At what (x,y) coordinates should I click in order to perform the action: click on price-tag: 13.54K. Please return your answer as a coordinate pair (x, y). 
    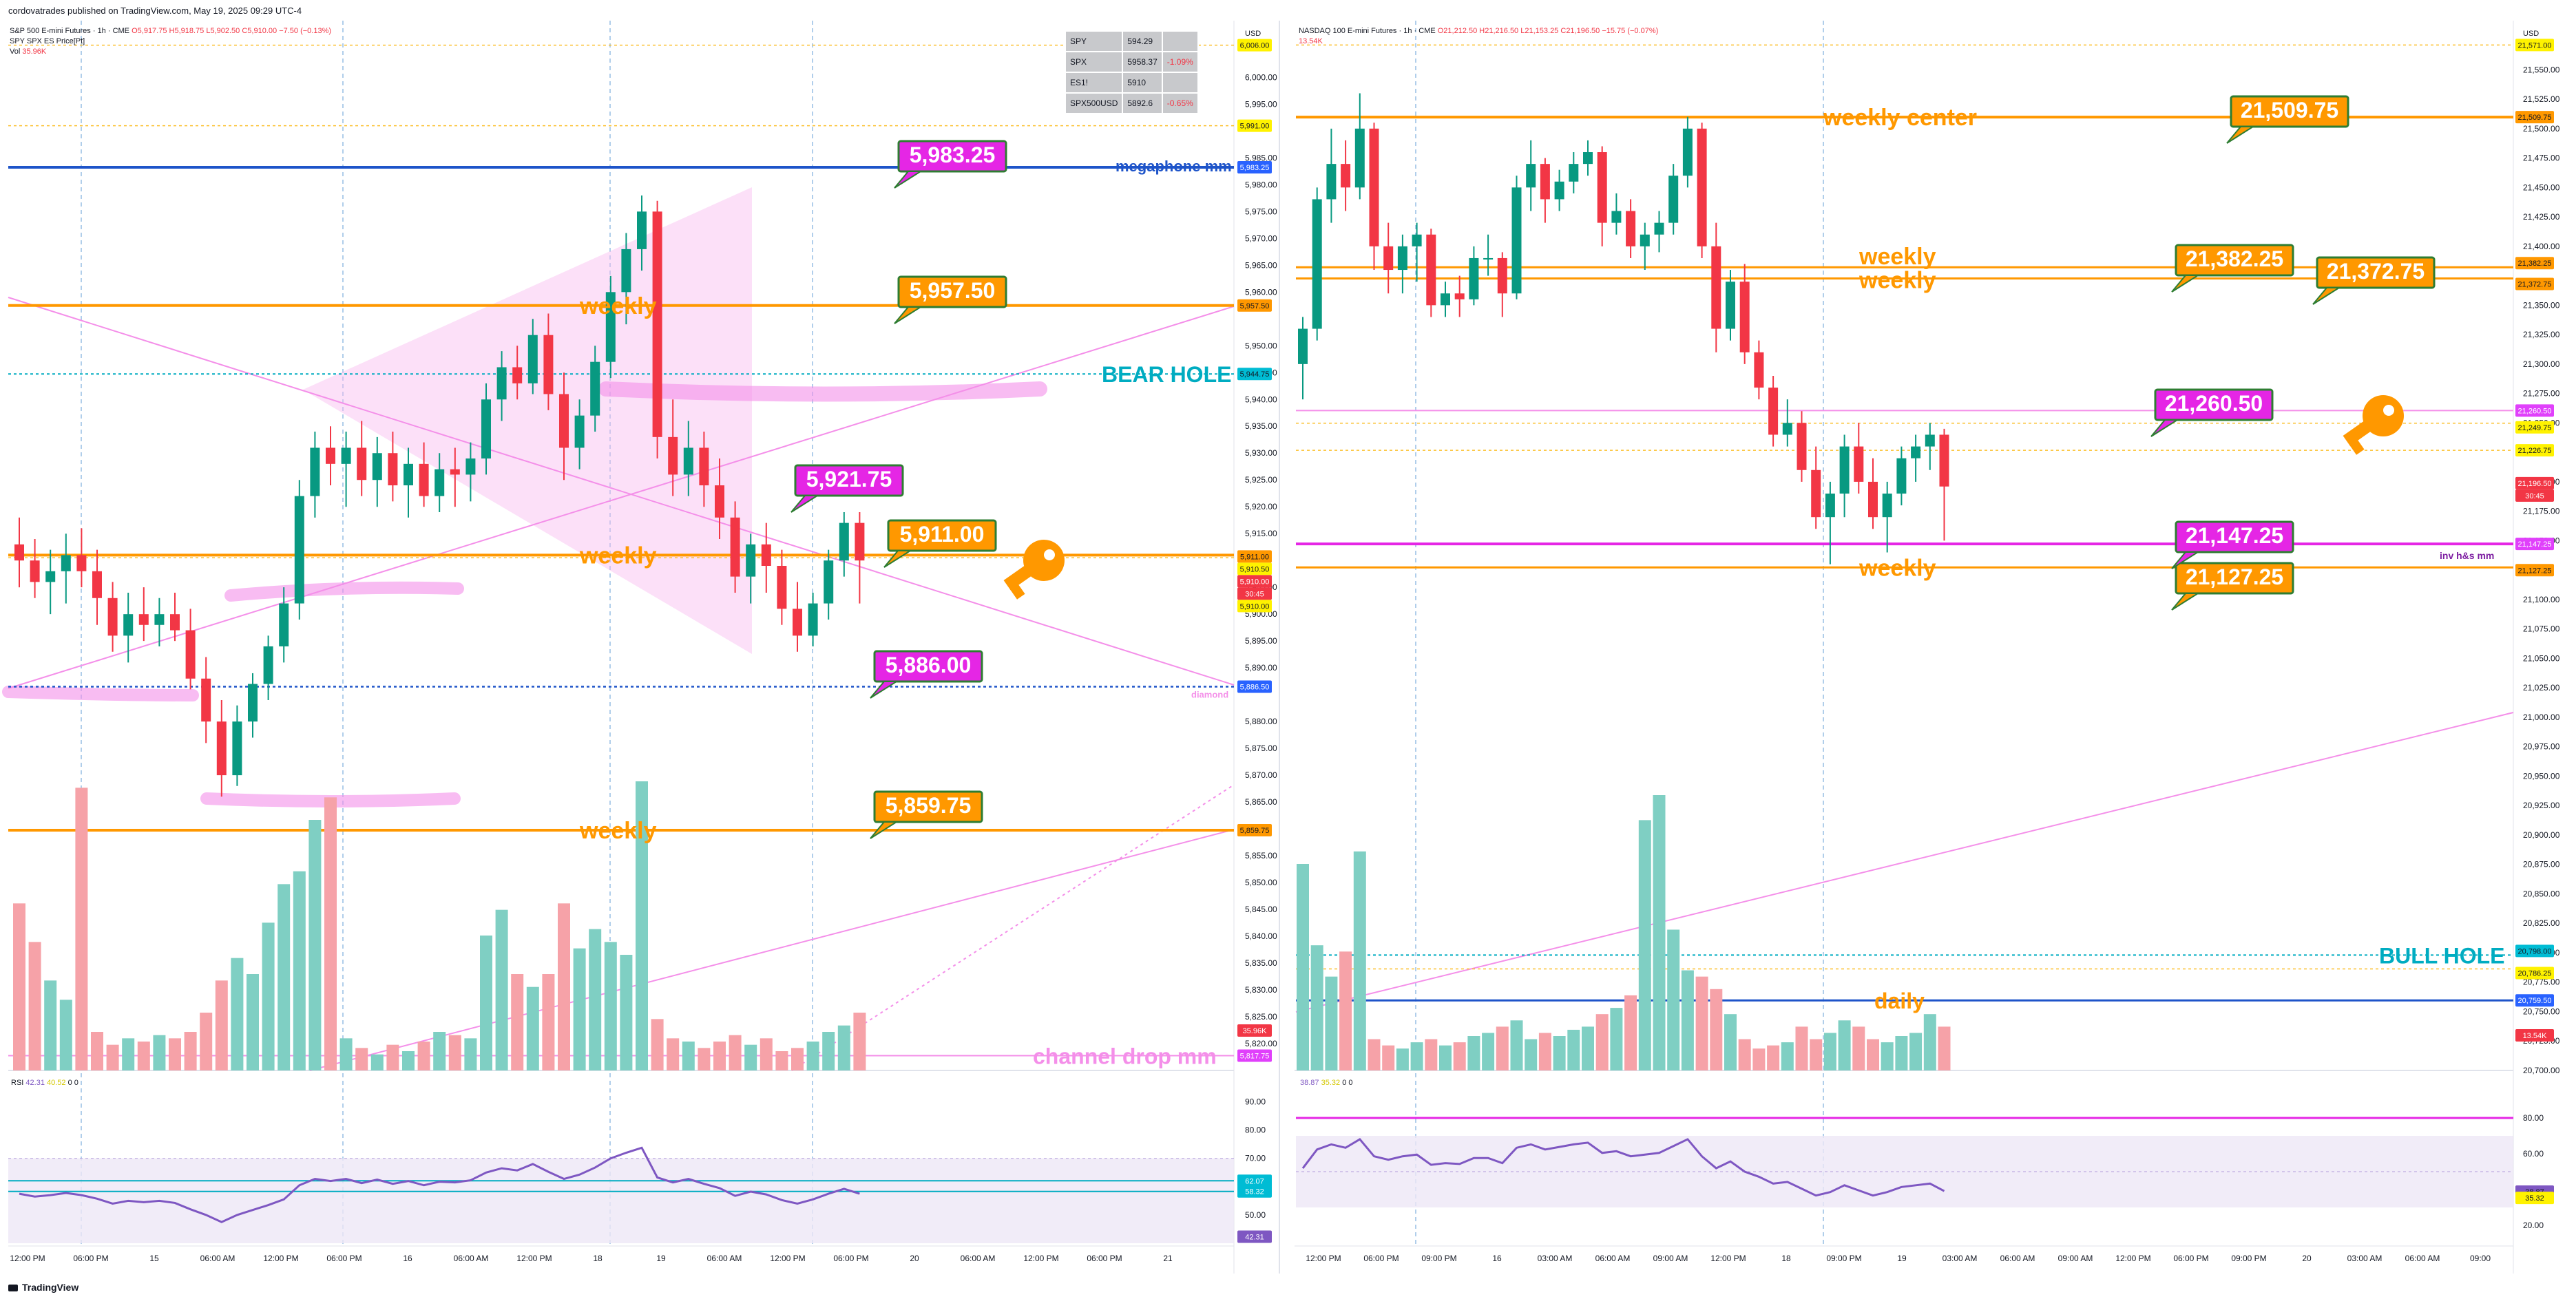
    Looking at the image, I should click on (2535, 1036).